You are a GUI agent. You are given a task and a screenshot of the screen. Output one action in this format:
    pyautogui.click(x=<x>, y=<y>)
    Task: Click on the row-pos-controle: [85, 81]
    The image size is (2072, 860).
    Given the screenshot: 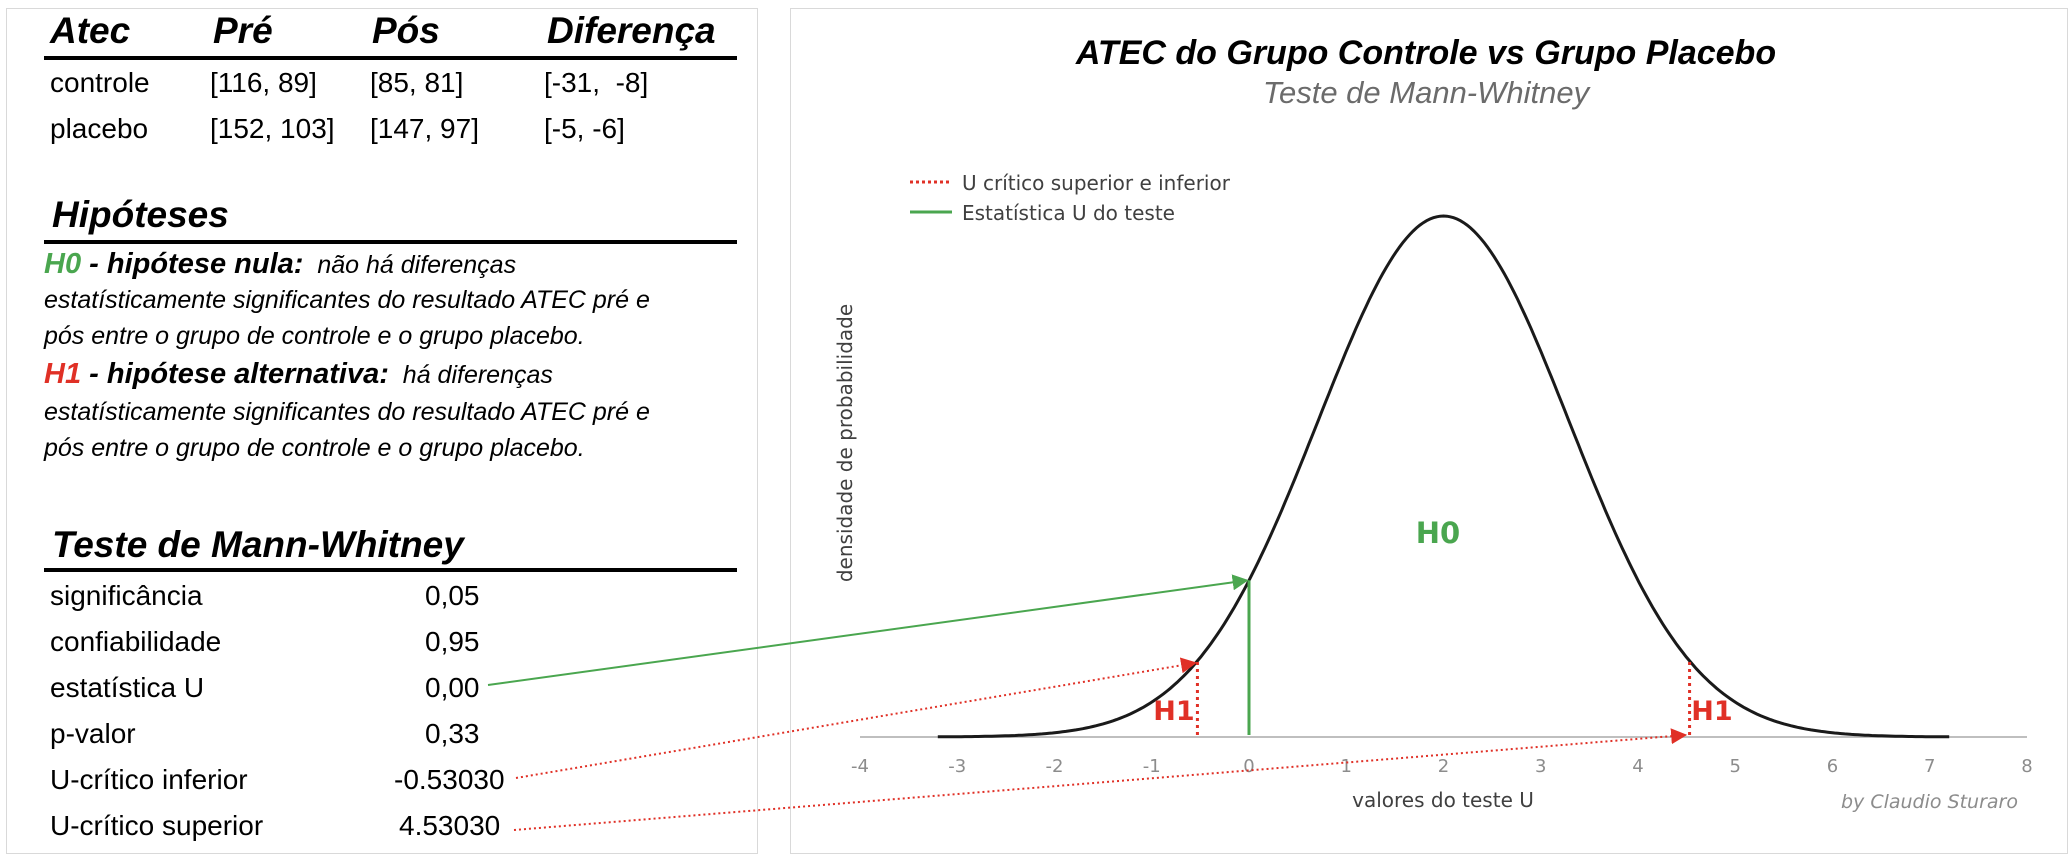 What is the action you would take?
    pyautogui.click(x=417, y=82)
    